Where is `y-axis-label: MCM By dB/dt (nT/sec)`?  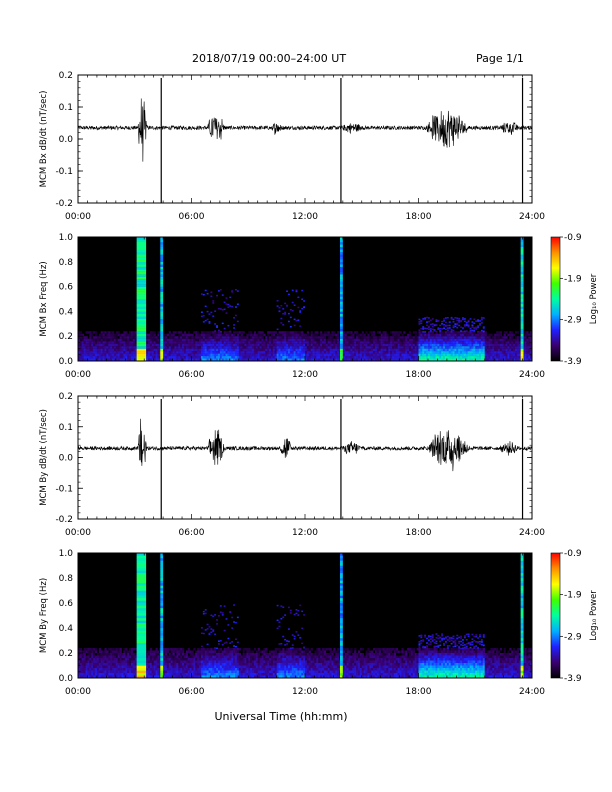
y-axis-label: MCM By dB/dt (nT/sec) is located at coordinates (44, 457).